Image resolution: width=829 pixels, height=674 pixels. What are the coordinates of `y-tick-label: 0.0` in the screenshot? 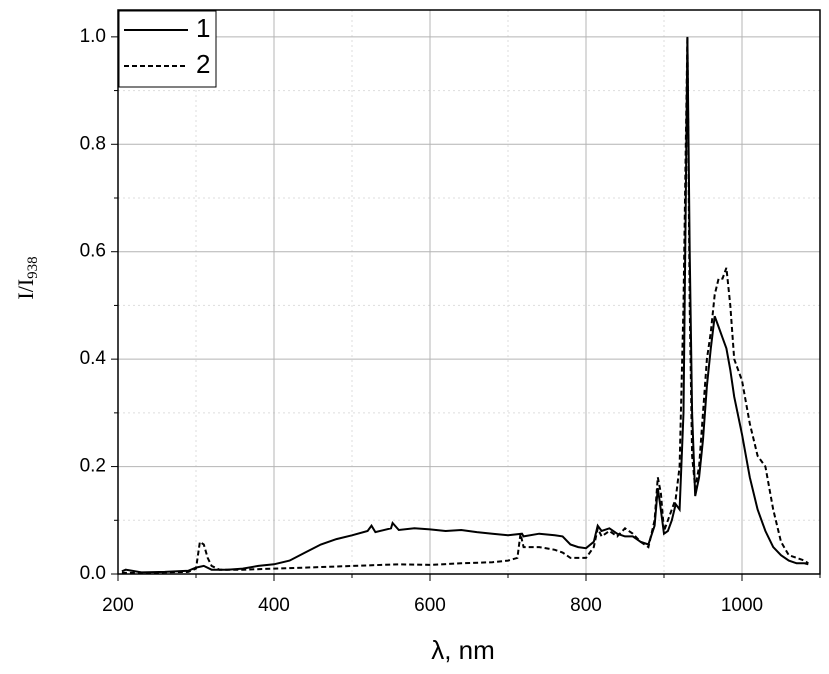 It's located at (93, 573).